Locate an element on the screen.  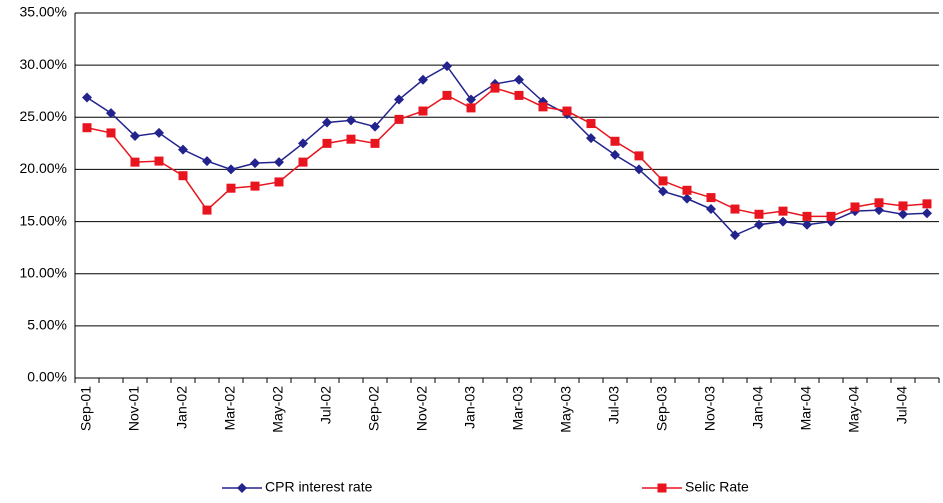
legend-item: Selic Rate is located at coordinates (695, 487).